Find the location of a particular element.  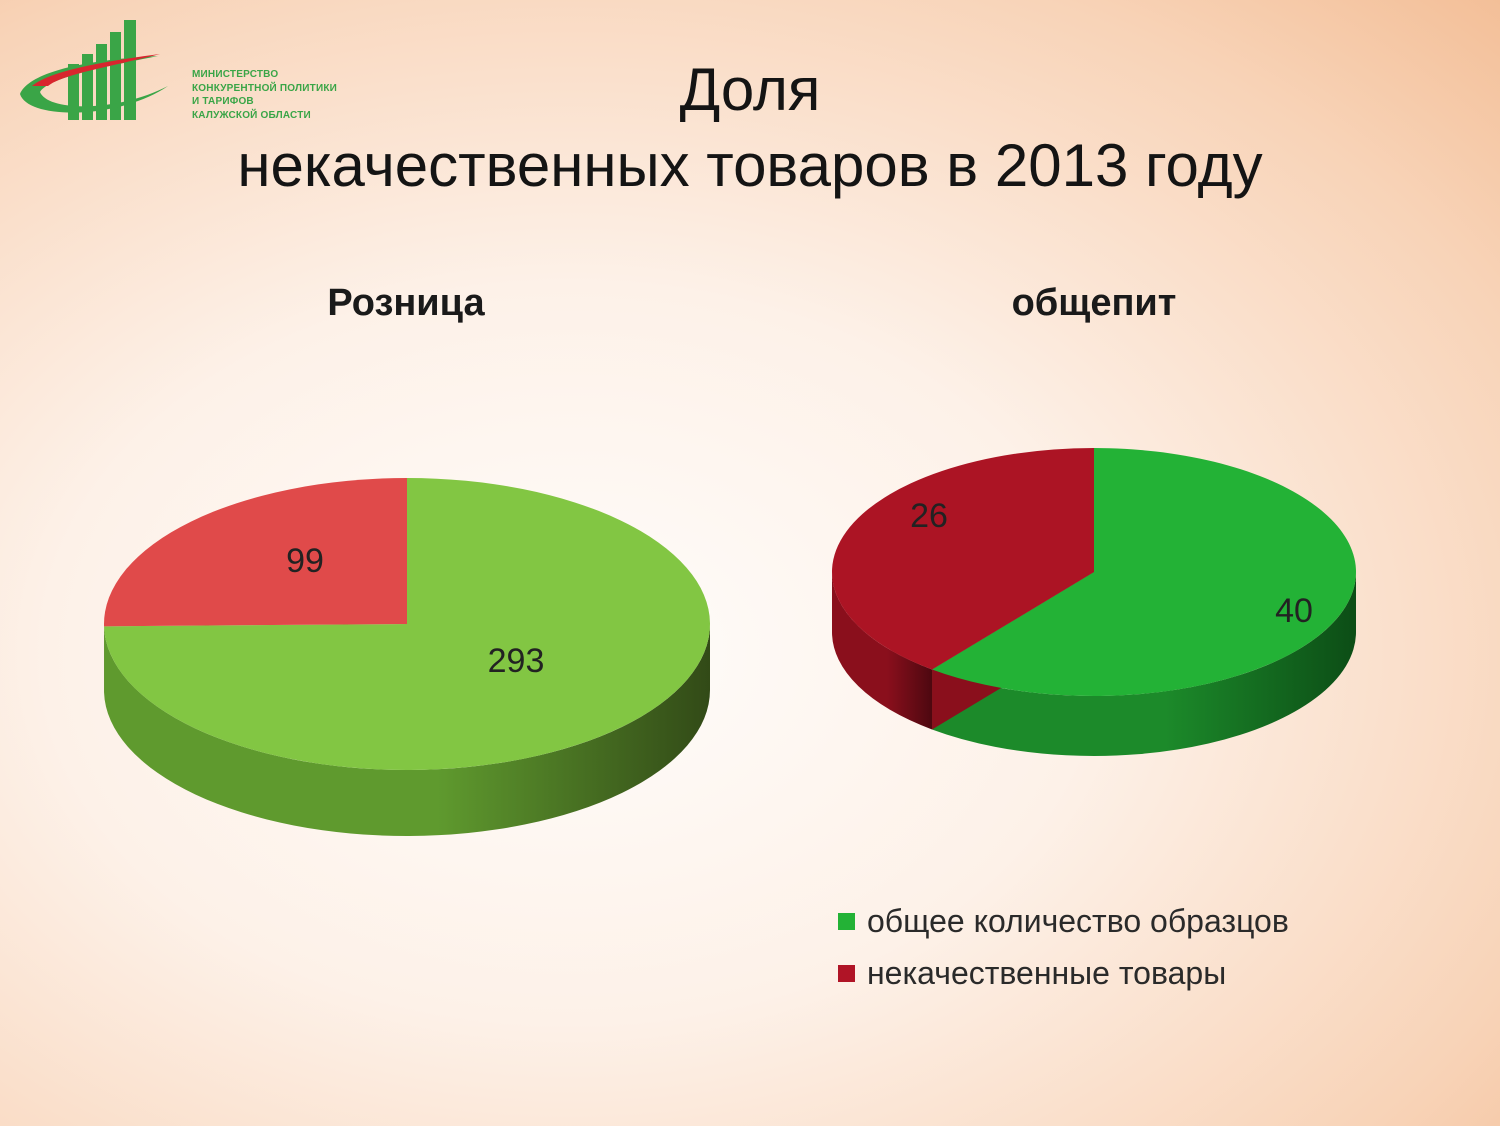

legend-item-defective: некачественные товары is located at coordinates (1063, 973).